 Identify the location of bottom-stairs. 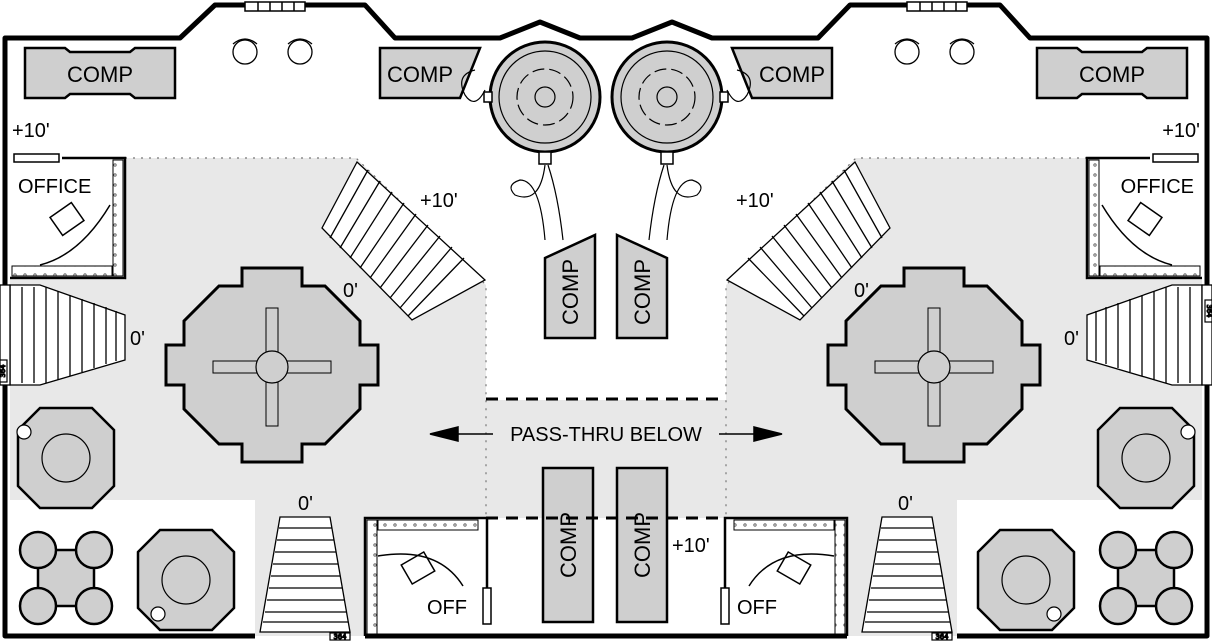
(606, 574).